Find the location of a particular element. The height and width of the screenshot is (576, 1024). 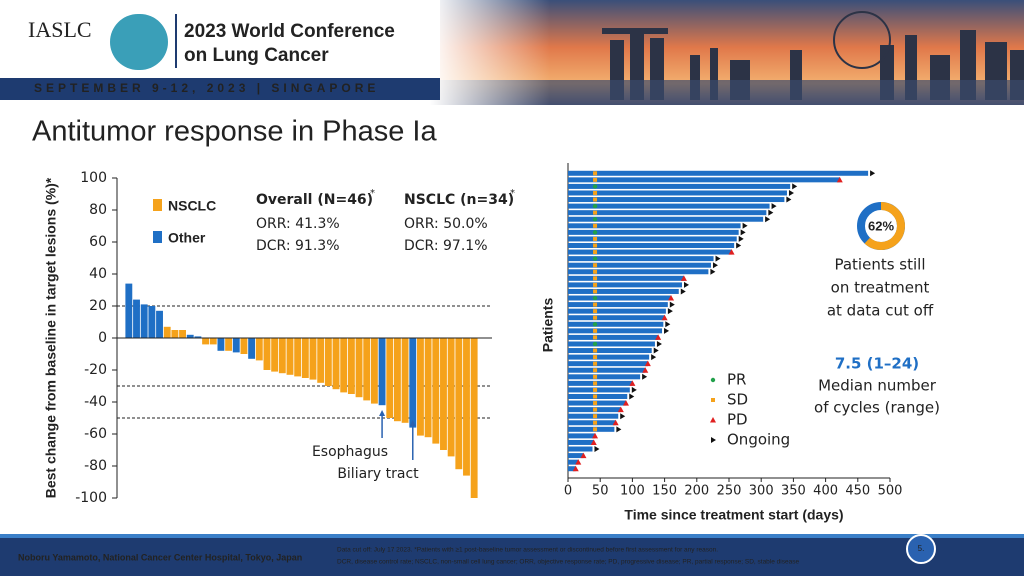

stats-line: ORR: 50.0% is located at coordinates (446, 224).